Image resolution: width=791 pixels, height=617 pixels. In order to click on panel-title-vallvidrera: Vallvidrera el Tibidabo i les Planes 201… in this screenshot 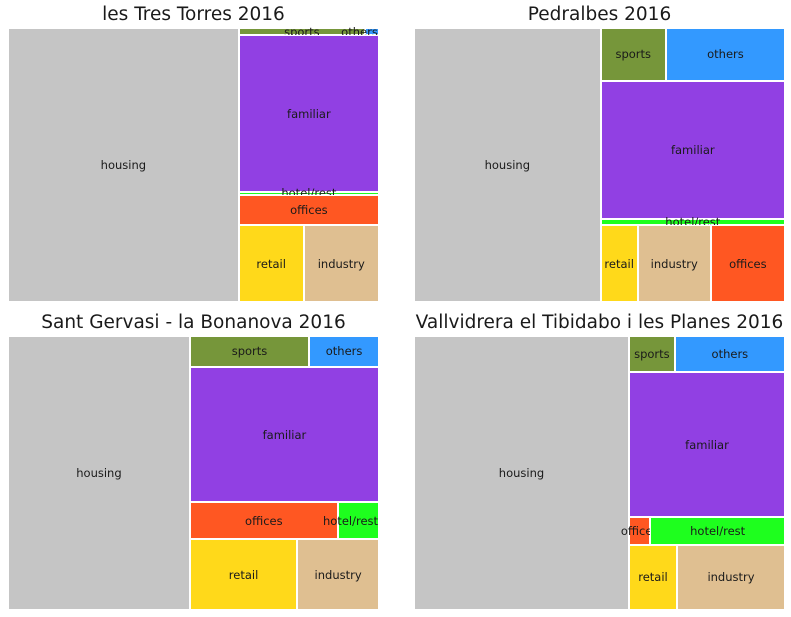, I will do `click(599, 322)`.